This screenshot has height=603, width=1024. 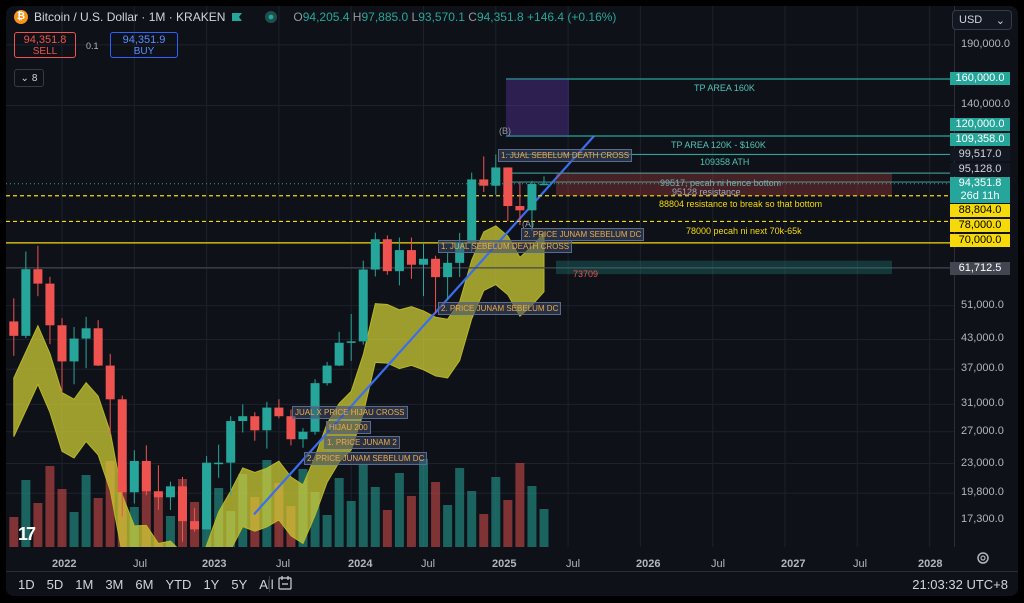 What do you see at coordinates (741, 204) in the screenshot?
I see `annotation-res-88804: 88804 resistance to break so that bottom` at bounding box center [741, 204].